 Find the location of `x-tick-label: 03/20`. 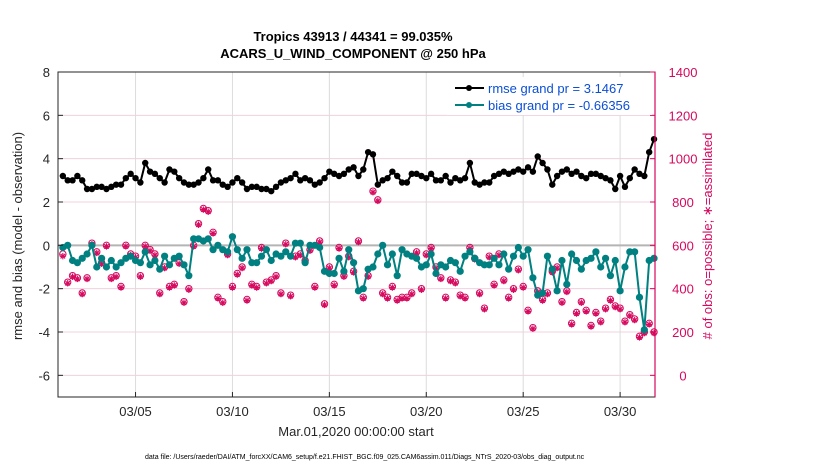

x-tick-label: 03/20 is located at coordinates (426, 411).